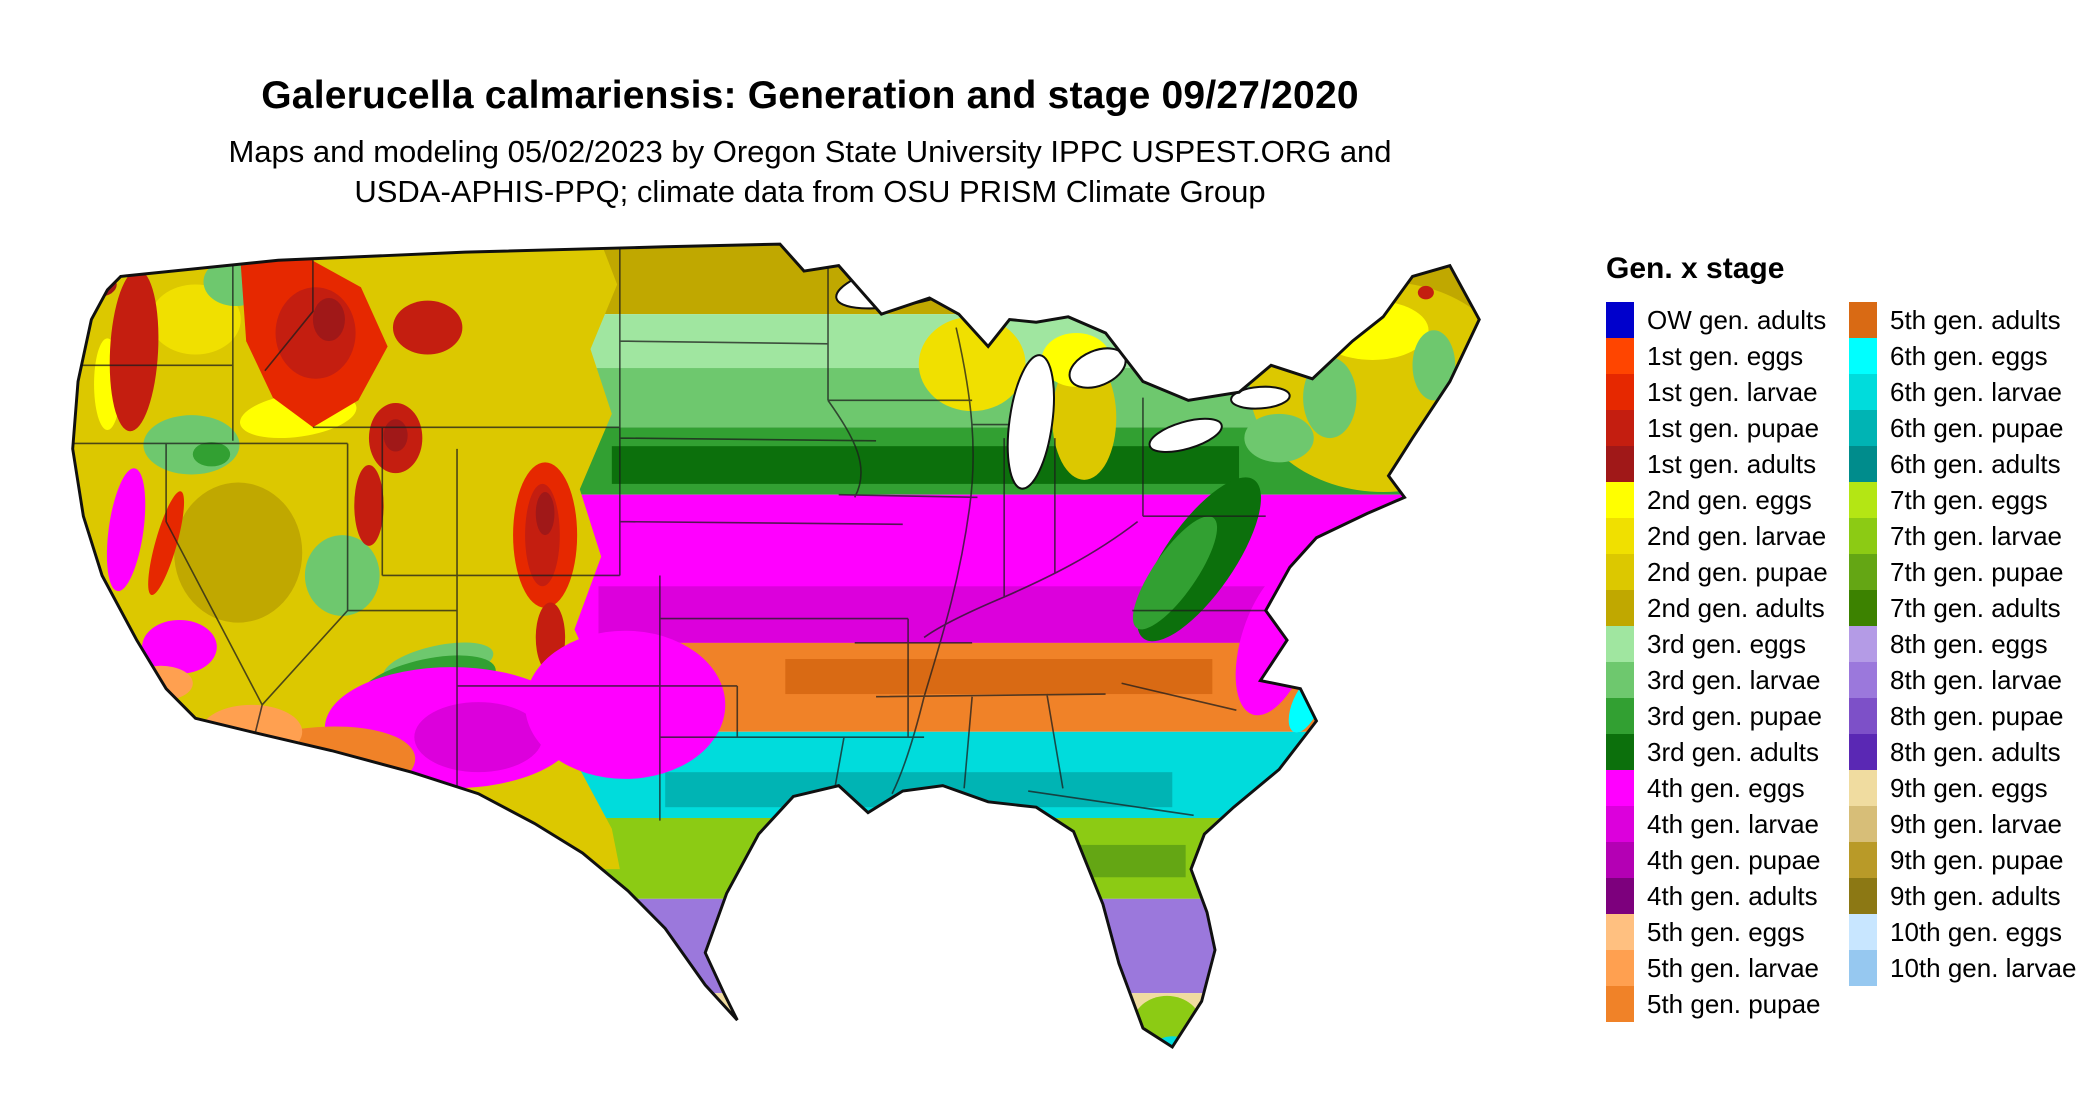 The height and width of the screenshot is (1116, 2100). I want to click on legend-item: 8th gen. pupae, so click(1970, 716).